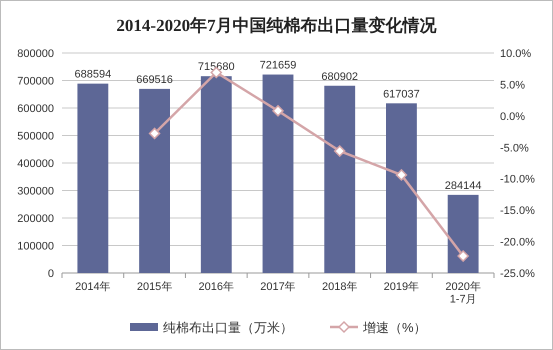 The image size is (553, 350). What do you see at coordinates (154, 80) in the screenshot?
I see `data-label: 669516` at bounding box center [154, 80].